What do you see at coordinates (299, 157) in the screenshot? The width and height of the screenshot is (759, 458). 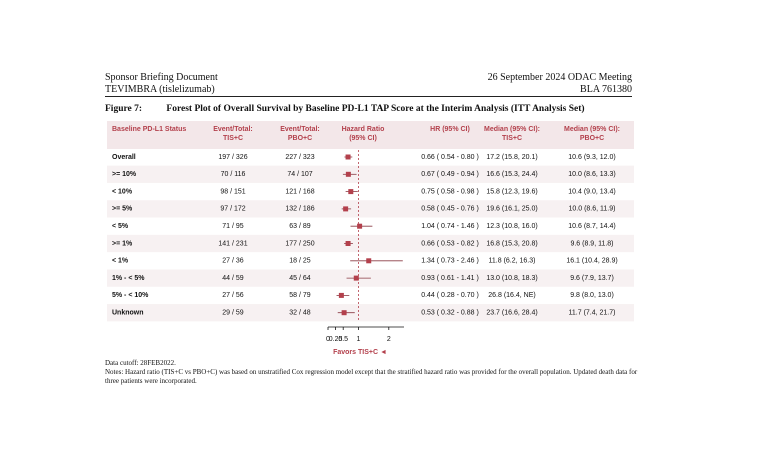 I see `cell: 227 / 323` at bounding box center [299, 157].